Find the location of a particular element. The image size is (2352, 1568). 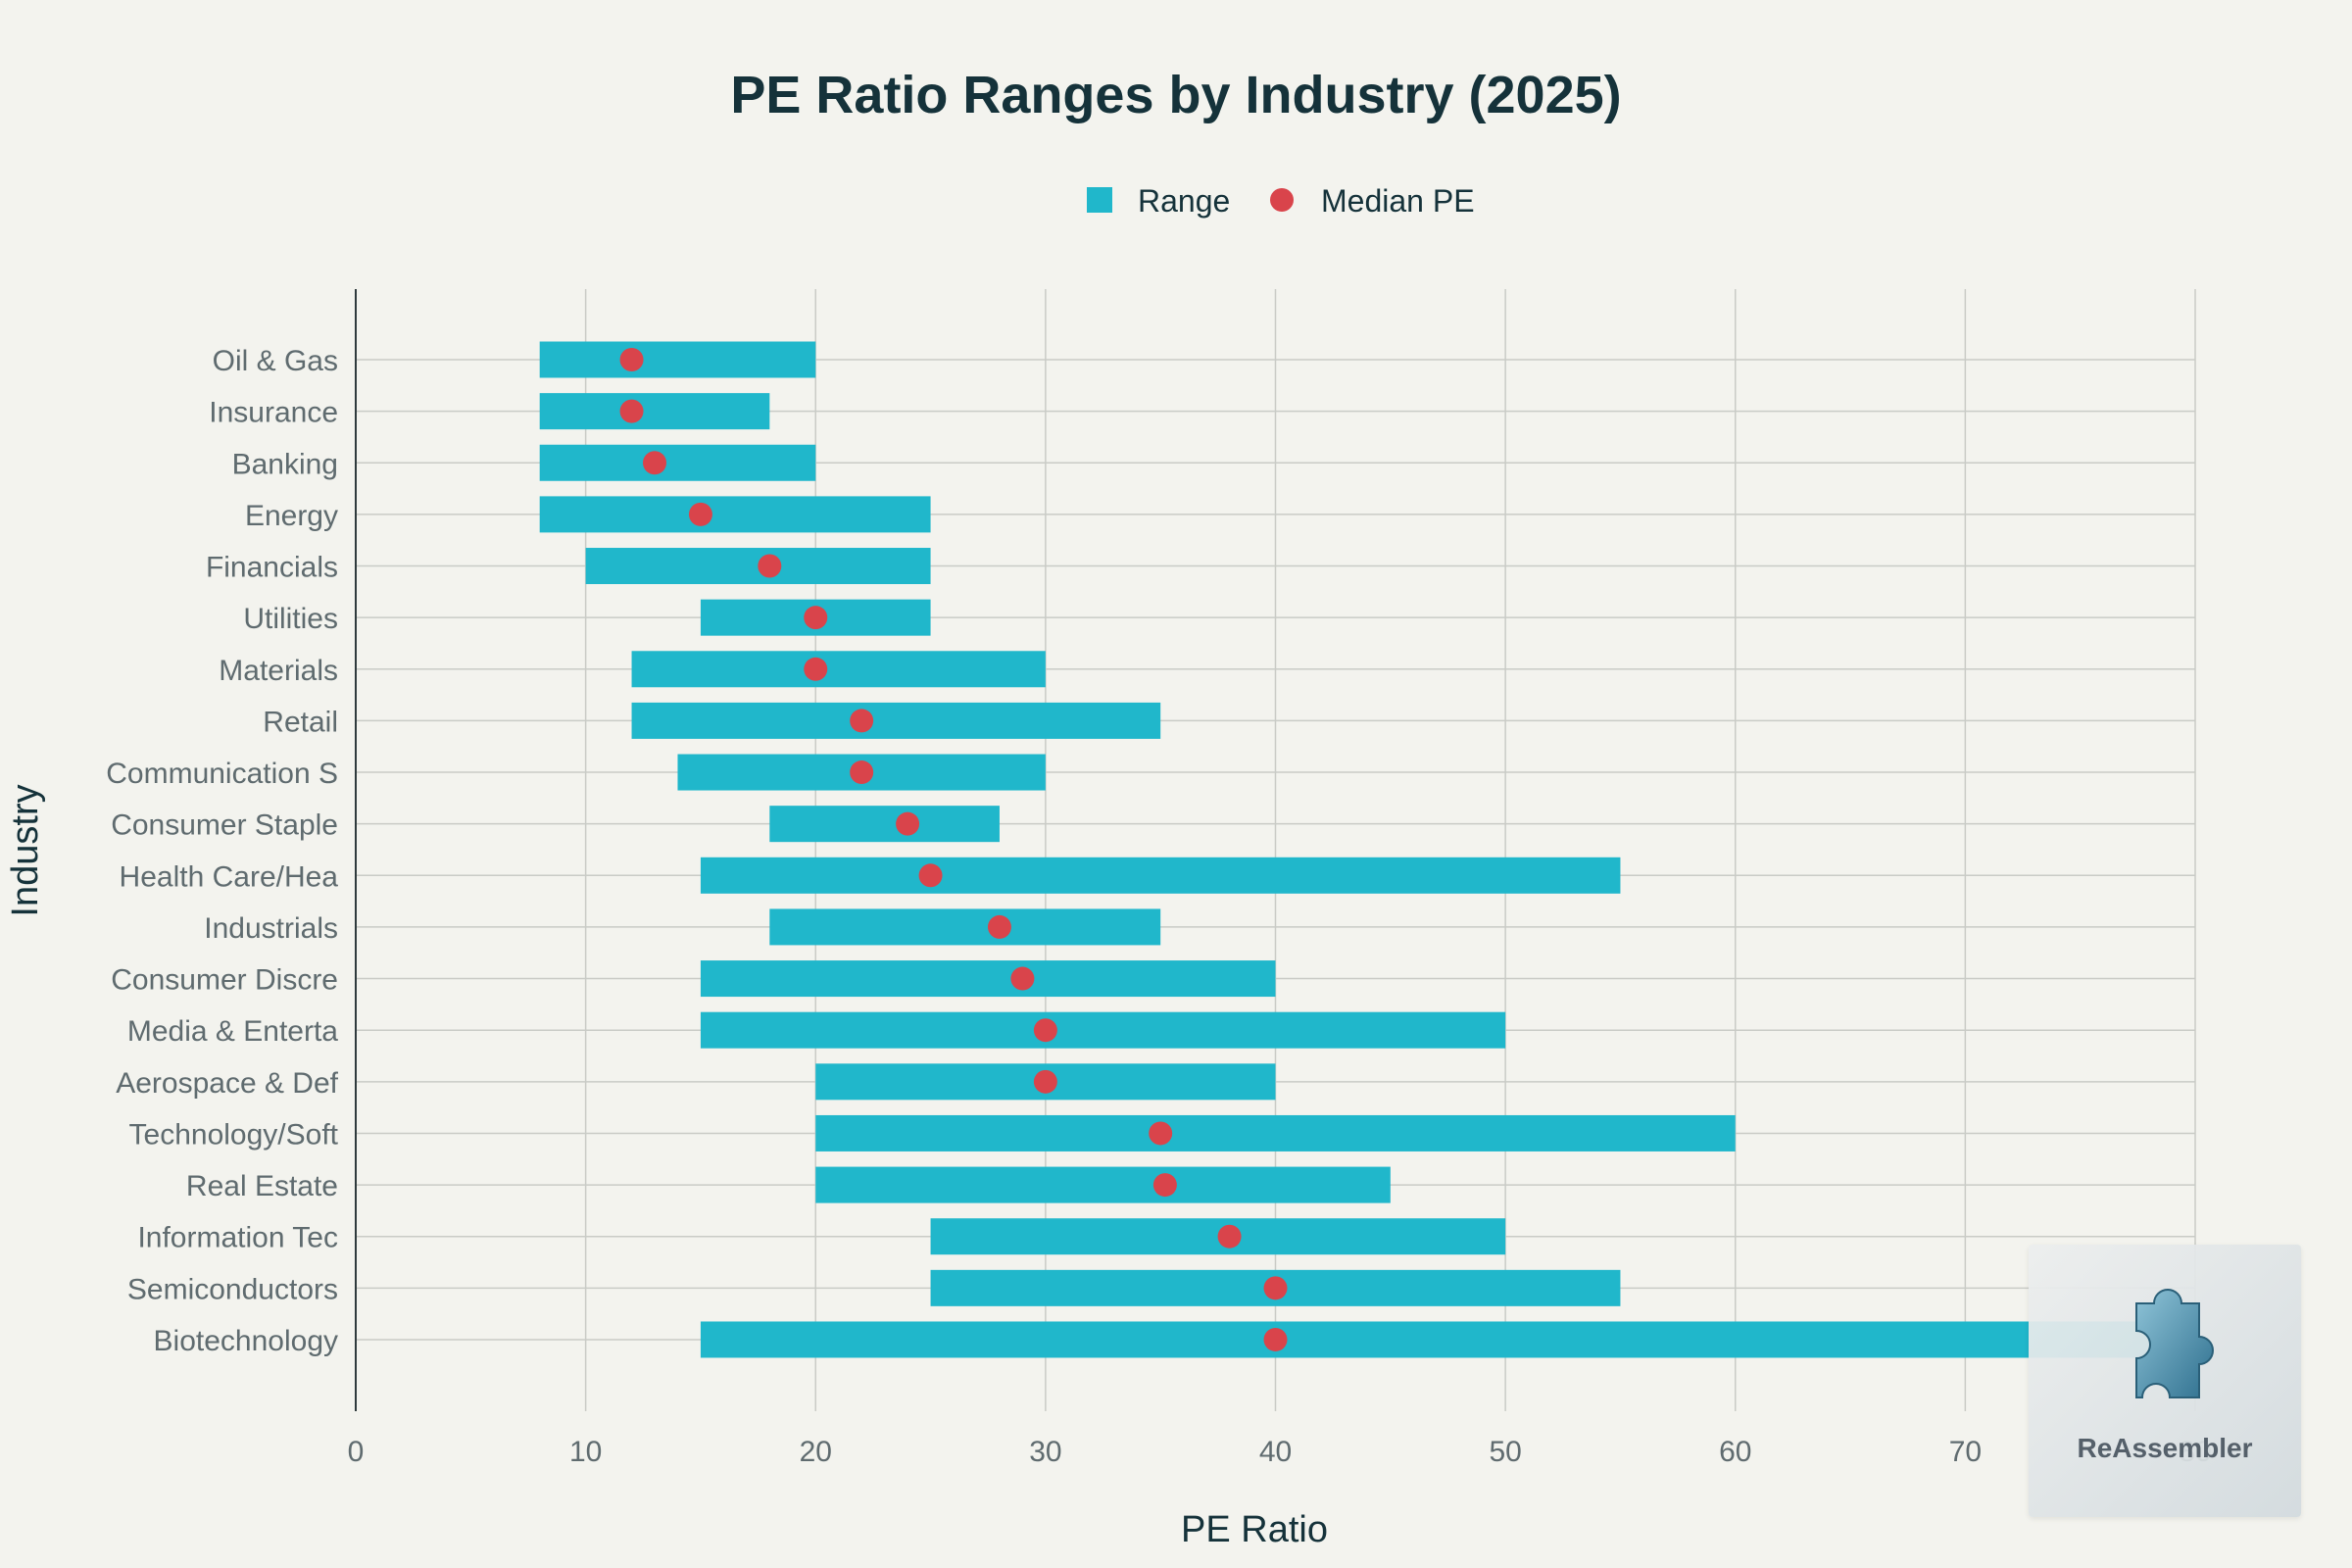

legend-range-swatch is located at coordinates (1099, 200).